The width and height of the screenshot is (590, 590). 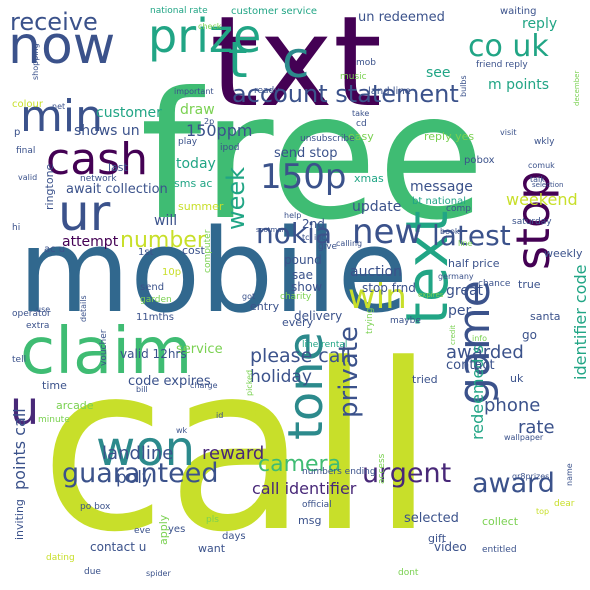 I want to click on word-p: p, so click(x=17, y=132).